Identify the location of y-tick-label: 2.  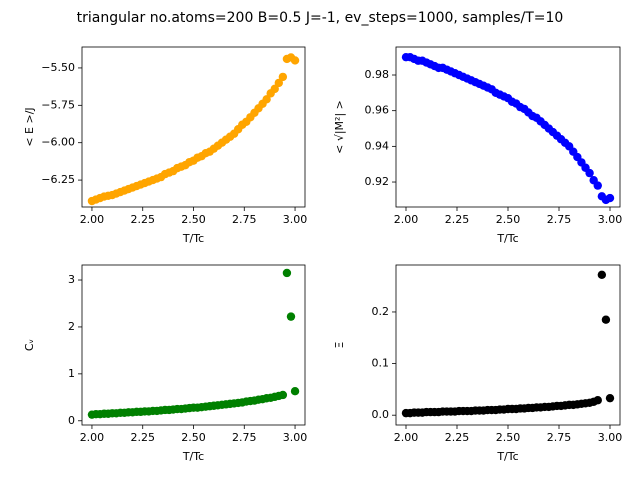
(71, 326).